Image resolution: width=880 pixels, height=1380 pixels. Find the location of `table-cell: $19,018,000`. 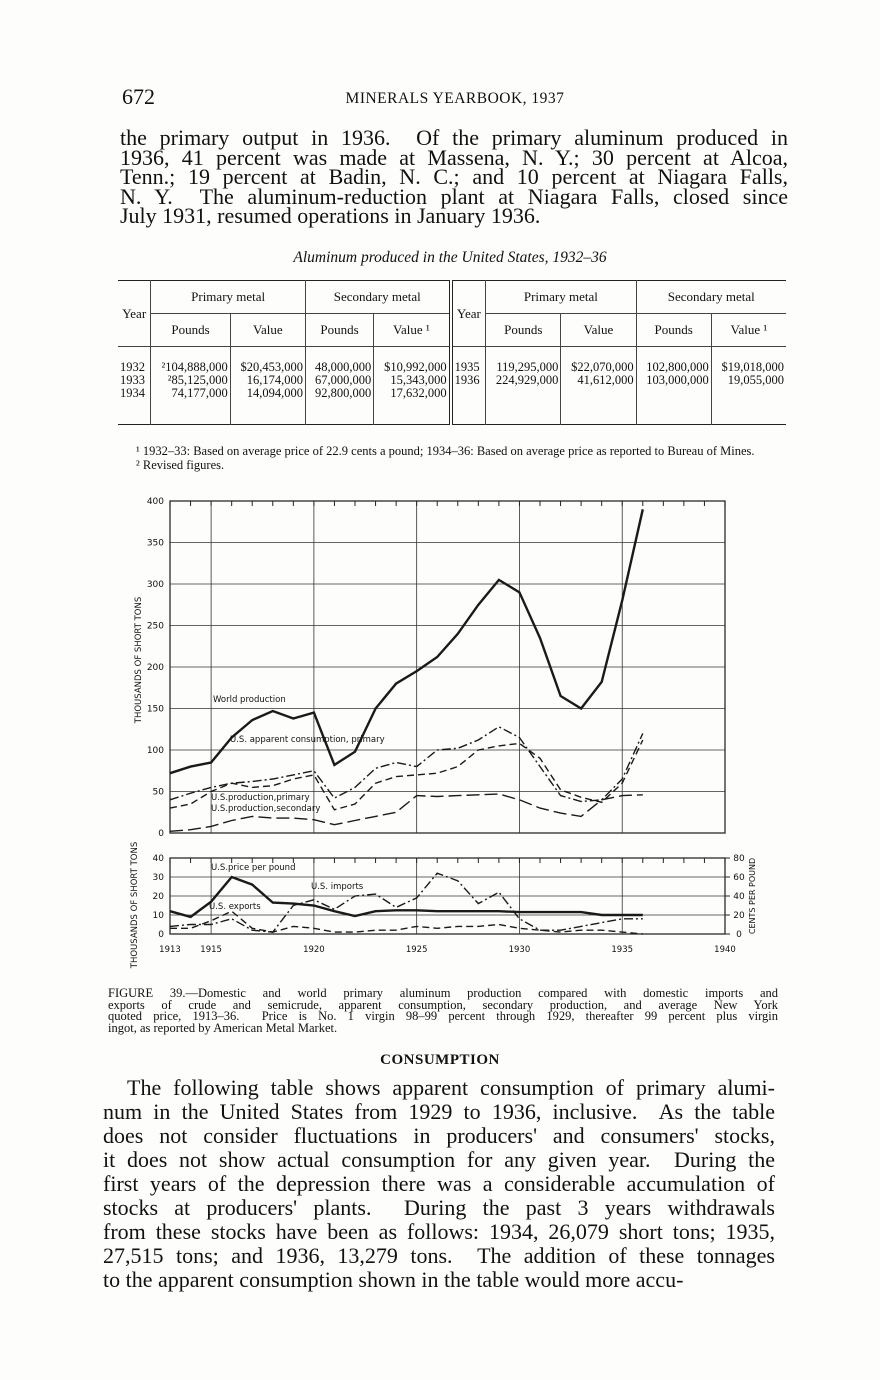

table-cell: $19,018,000 is located at coordinates (753, 367).